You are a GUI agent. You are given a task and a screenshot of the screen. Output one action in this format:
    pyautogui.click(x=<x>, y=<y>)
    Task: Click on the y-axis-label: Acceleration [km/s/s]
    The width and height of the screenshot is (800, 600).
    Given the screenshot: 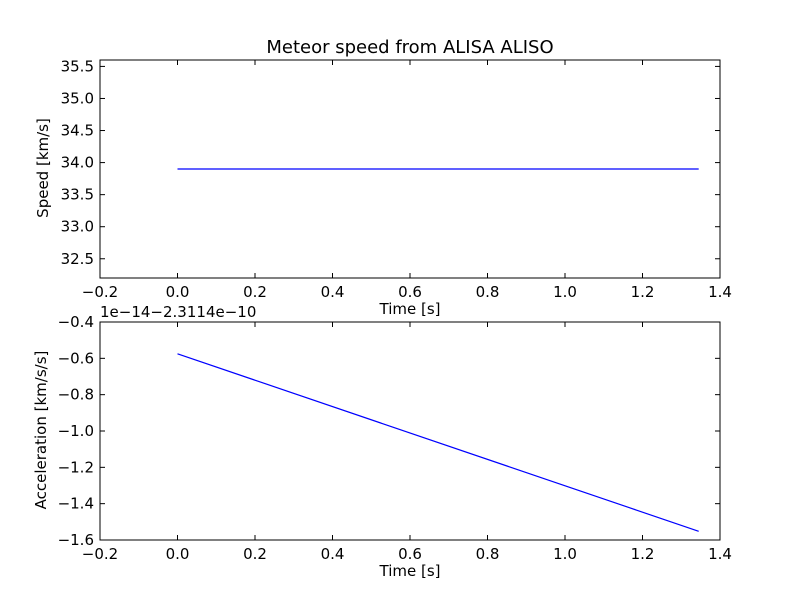 What is the action you would take?
    pyautogui.click(x=41, y=430)
    